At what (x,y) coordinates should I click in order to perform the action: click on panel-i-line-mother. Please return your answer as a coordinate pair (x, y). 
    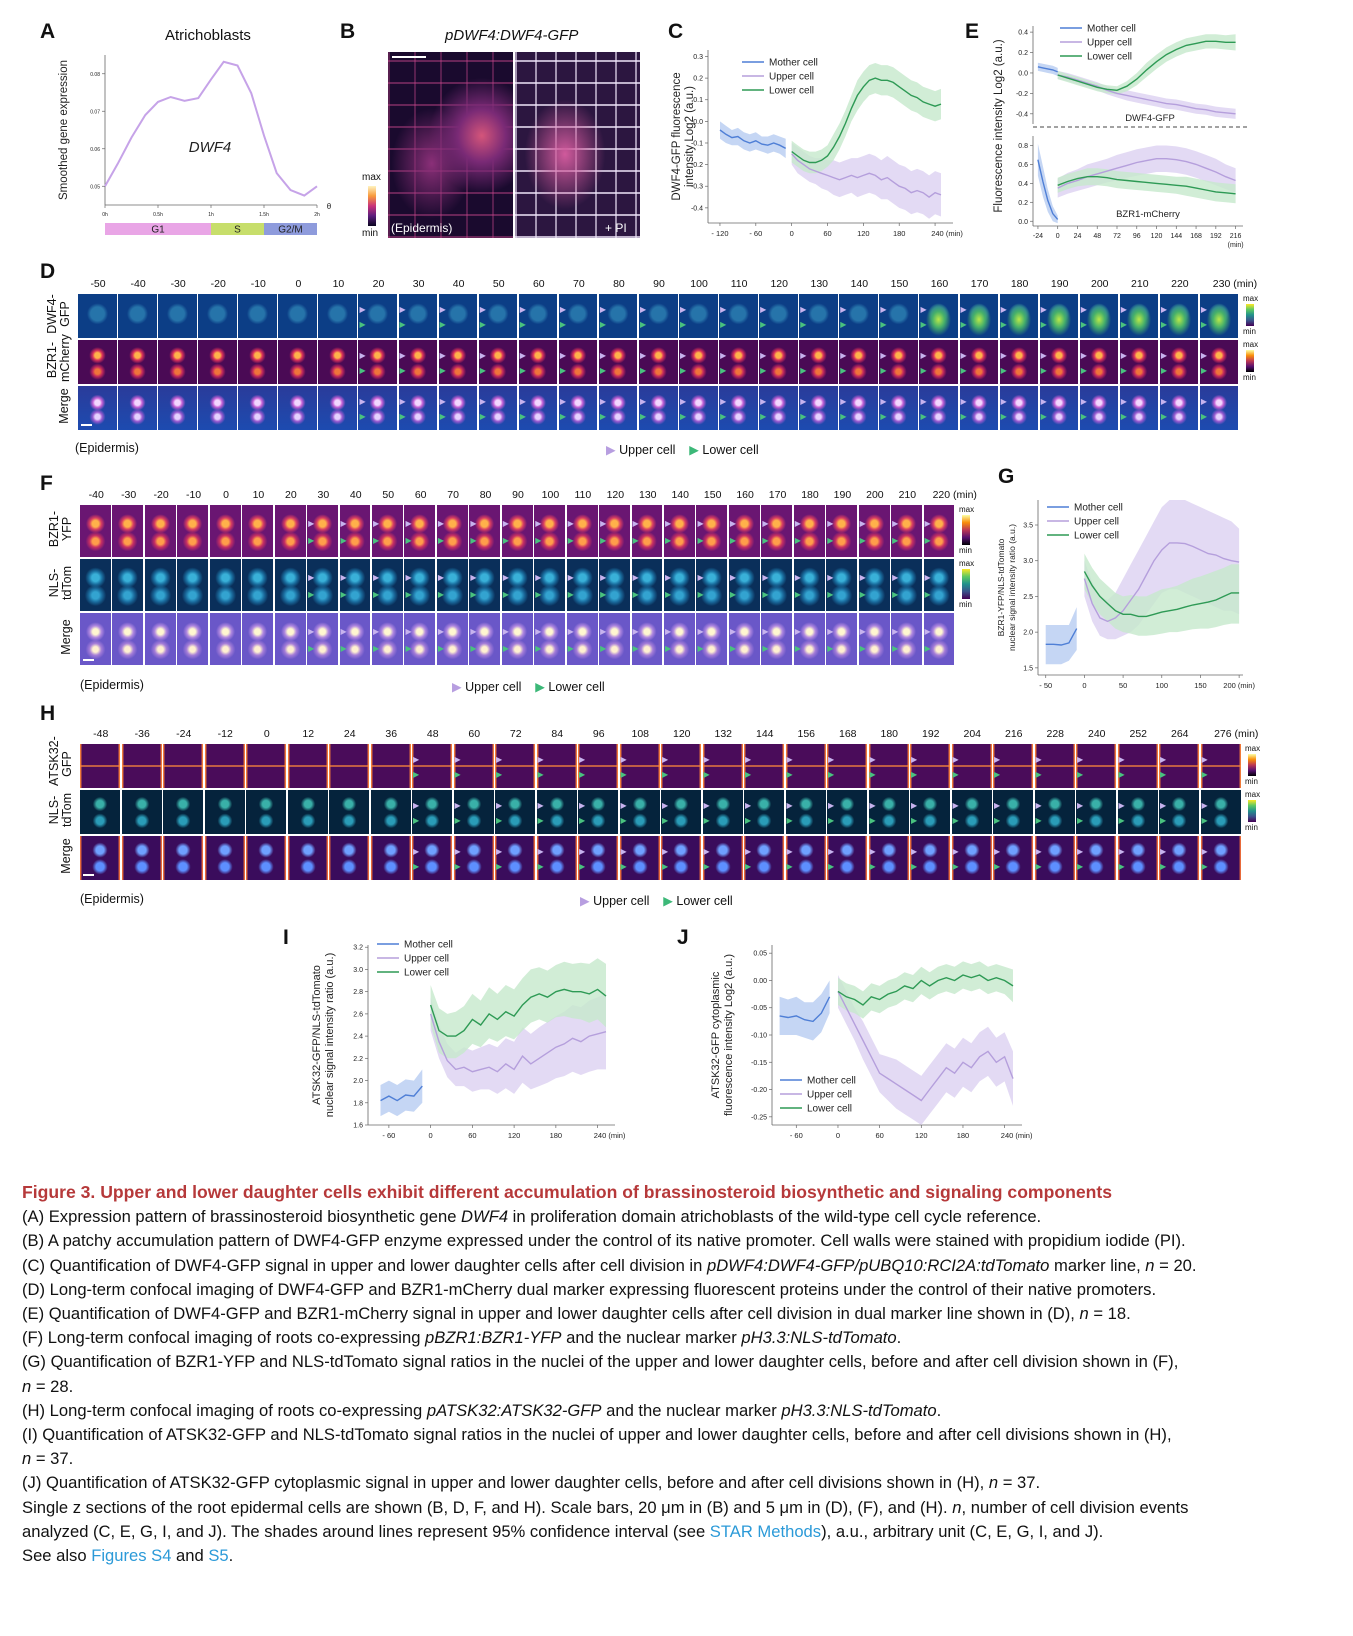
    Looking at the image, I should click on (401, 1093).